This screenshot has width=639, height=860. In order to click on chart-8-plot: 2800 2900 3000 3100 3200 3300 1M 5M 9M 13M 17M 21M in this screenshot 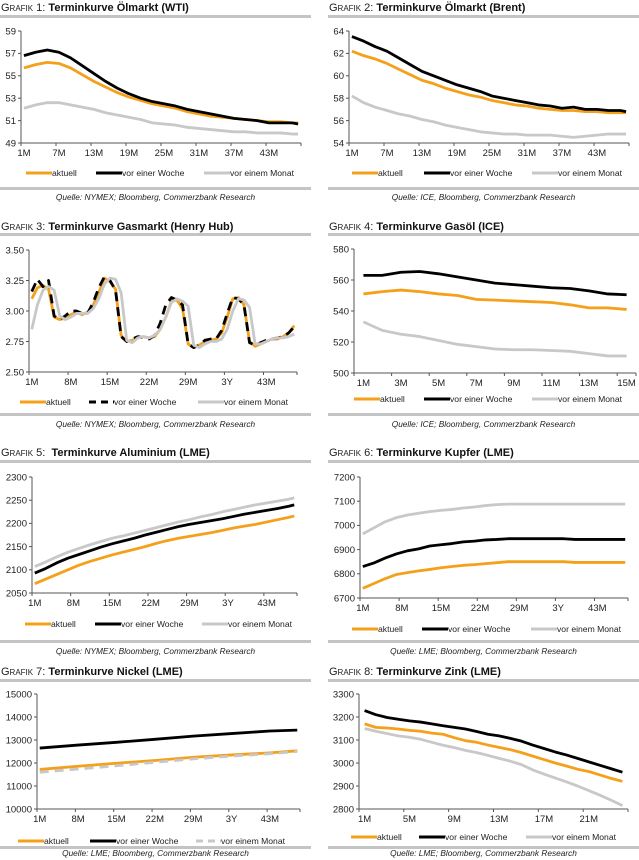, I will do `click(481, 757)`.